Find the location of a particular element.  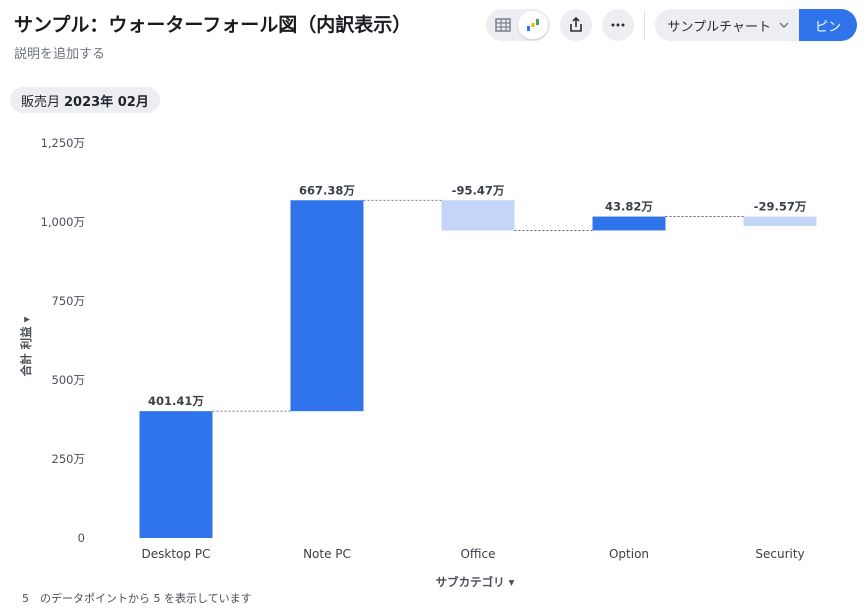

x-tick-label: Office is located at coordinates (477, 554).